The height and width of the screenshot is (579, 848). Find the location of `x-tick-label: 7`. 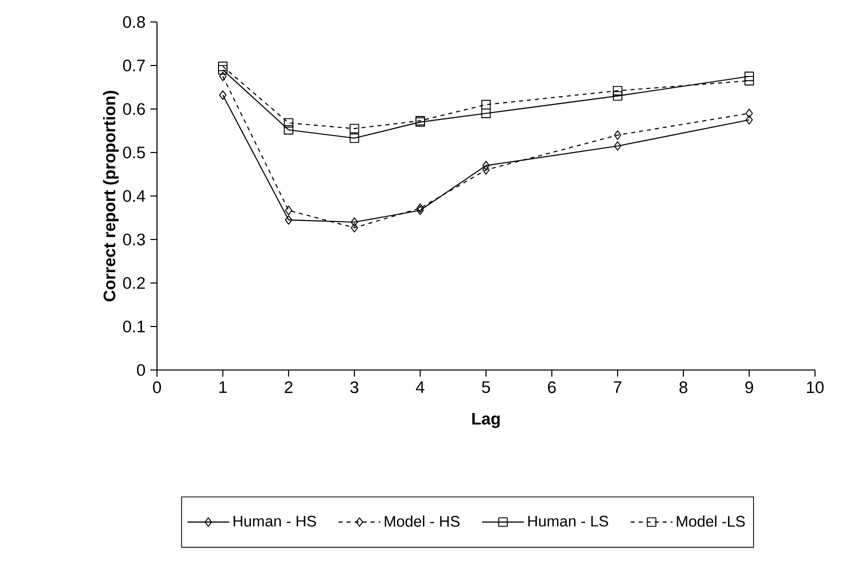

x-tick-label: 7 is located at coordinates (618, 387).